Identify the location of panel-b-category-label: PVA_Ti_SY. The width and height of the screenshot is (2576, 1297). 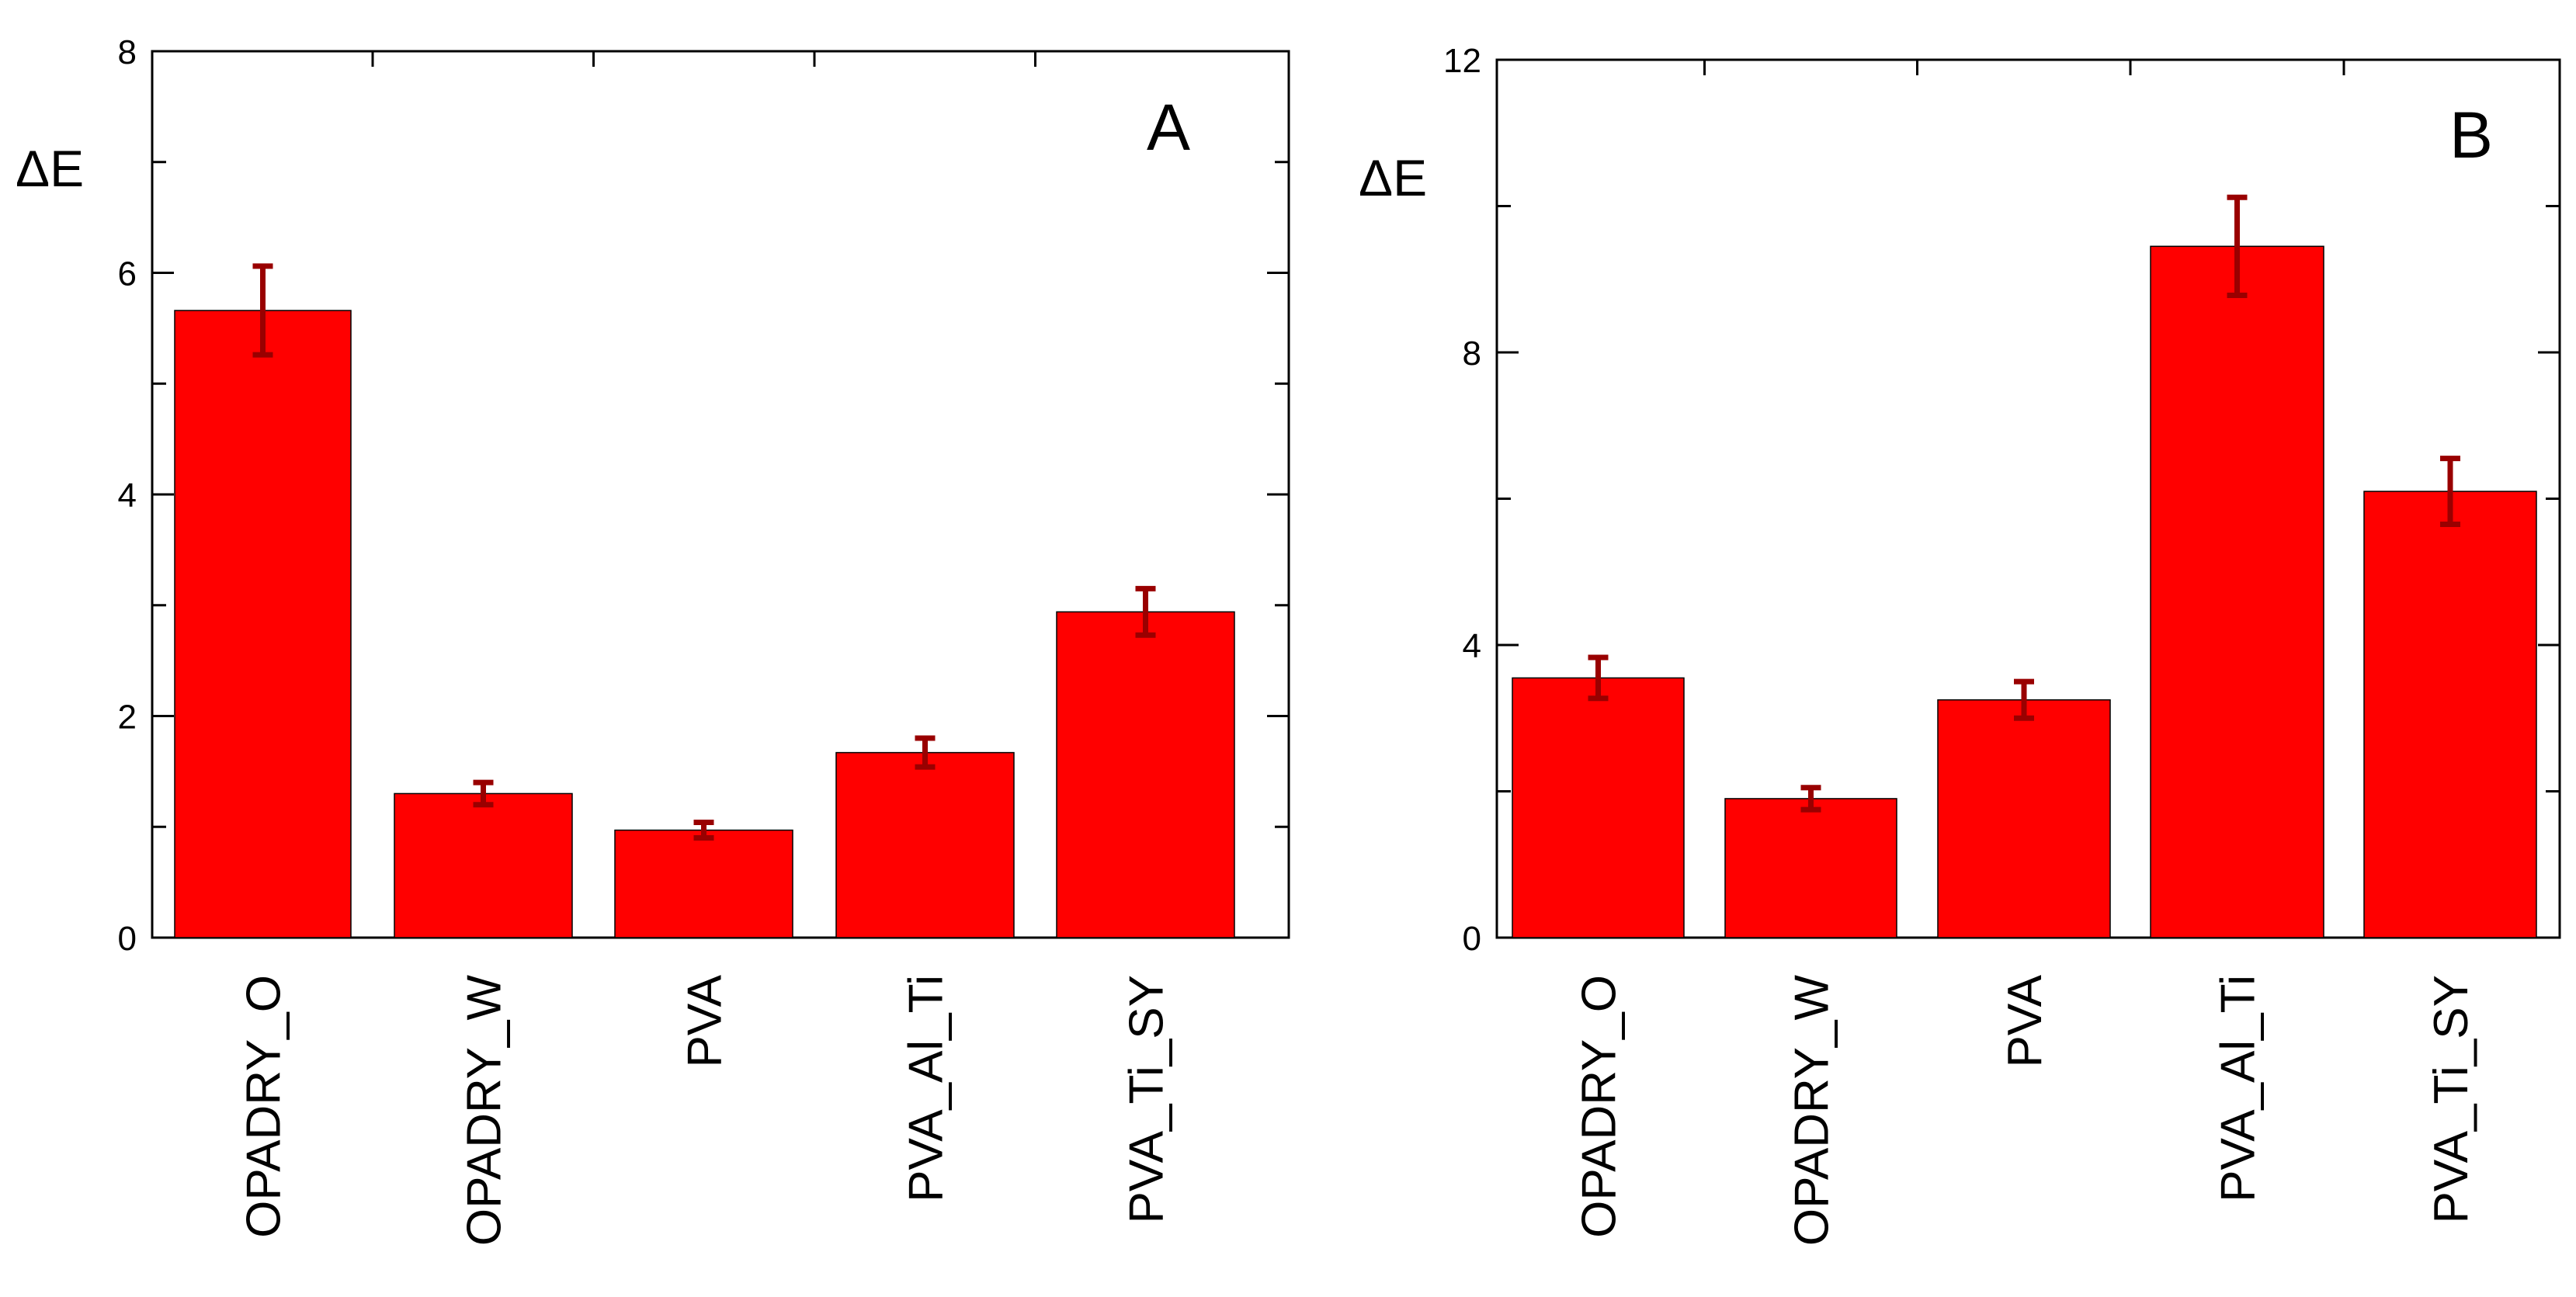
(2451, 1099).